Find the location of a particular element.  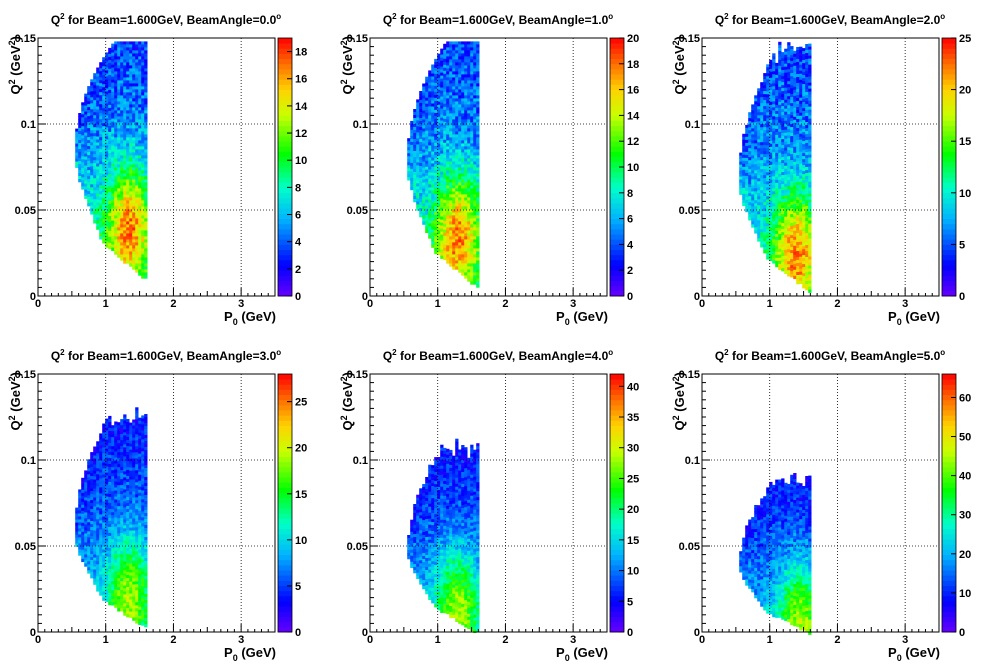

color-scale-label: 8 is located at coordinates (298, 188).